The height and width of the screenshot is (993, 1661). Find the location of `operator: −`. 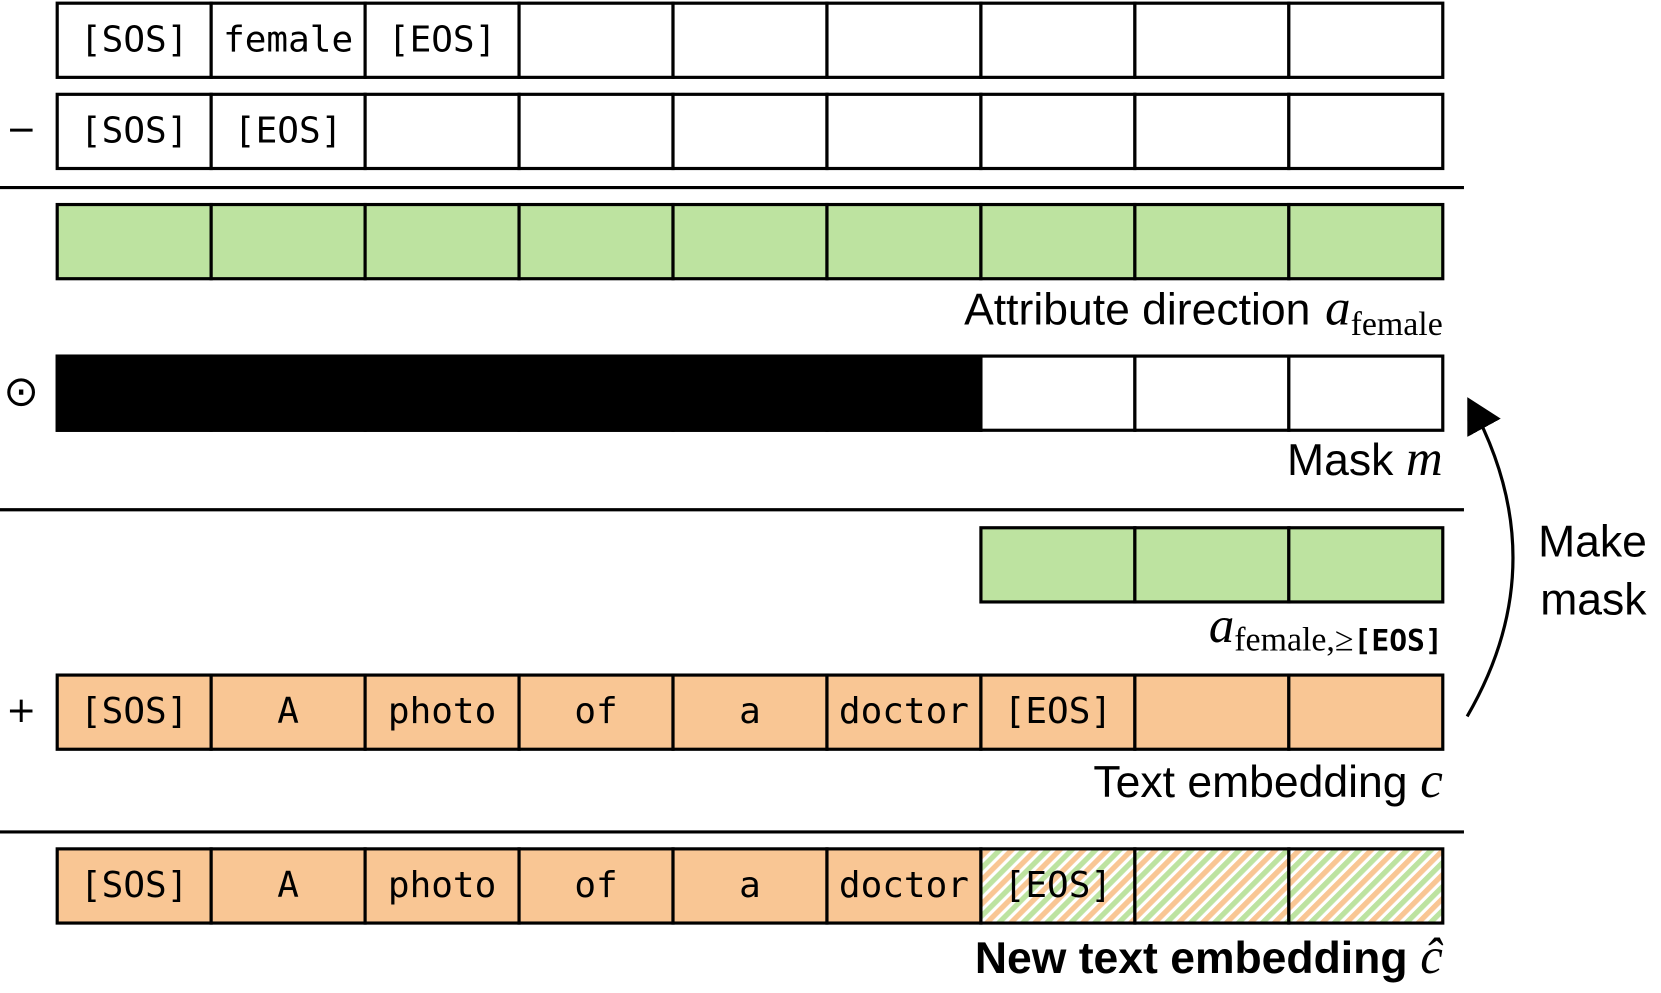

operator: − is located at coordinates (21, 129).